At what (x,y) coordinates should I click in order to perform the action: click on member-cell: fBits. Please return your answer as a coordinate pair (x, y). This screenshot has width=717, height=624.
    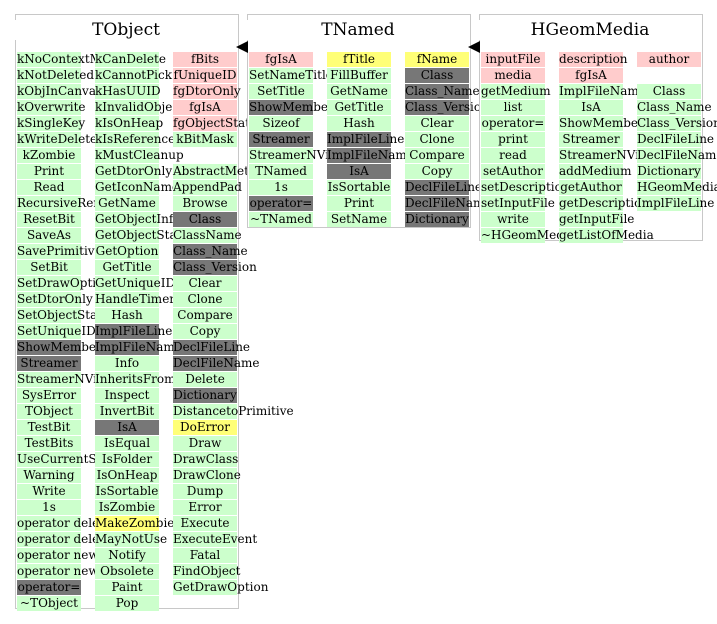
    Looking at the image, I should click on (205, 59).